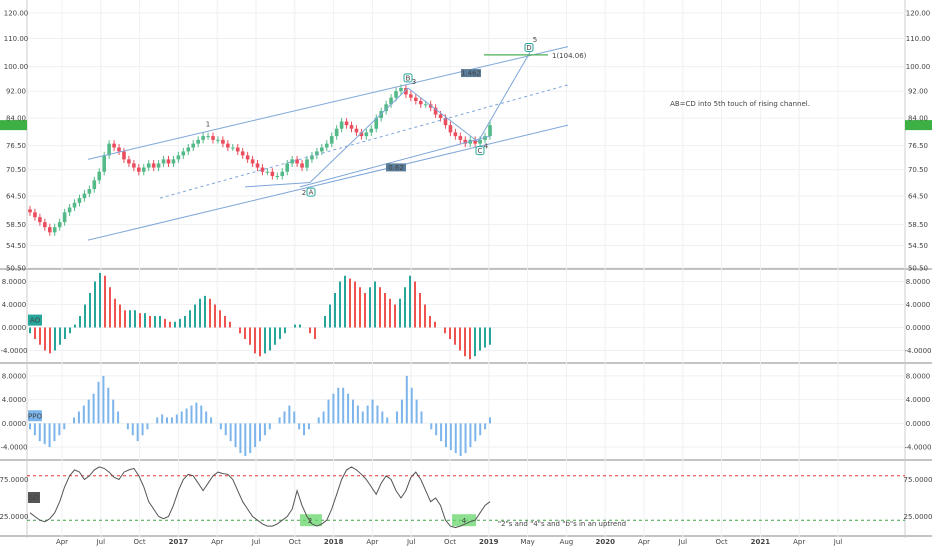 Image resolution: width=932 pixels, height=550 pixels. I want to click on last-price-box-right, so click(918, 125).